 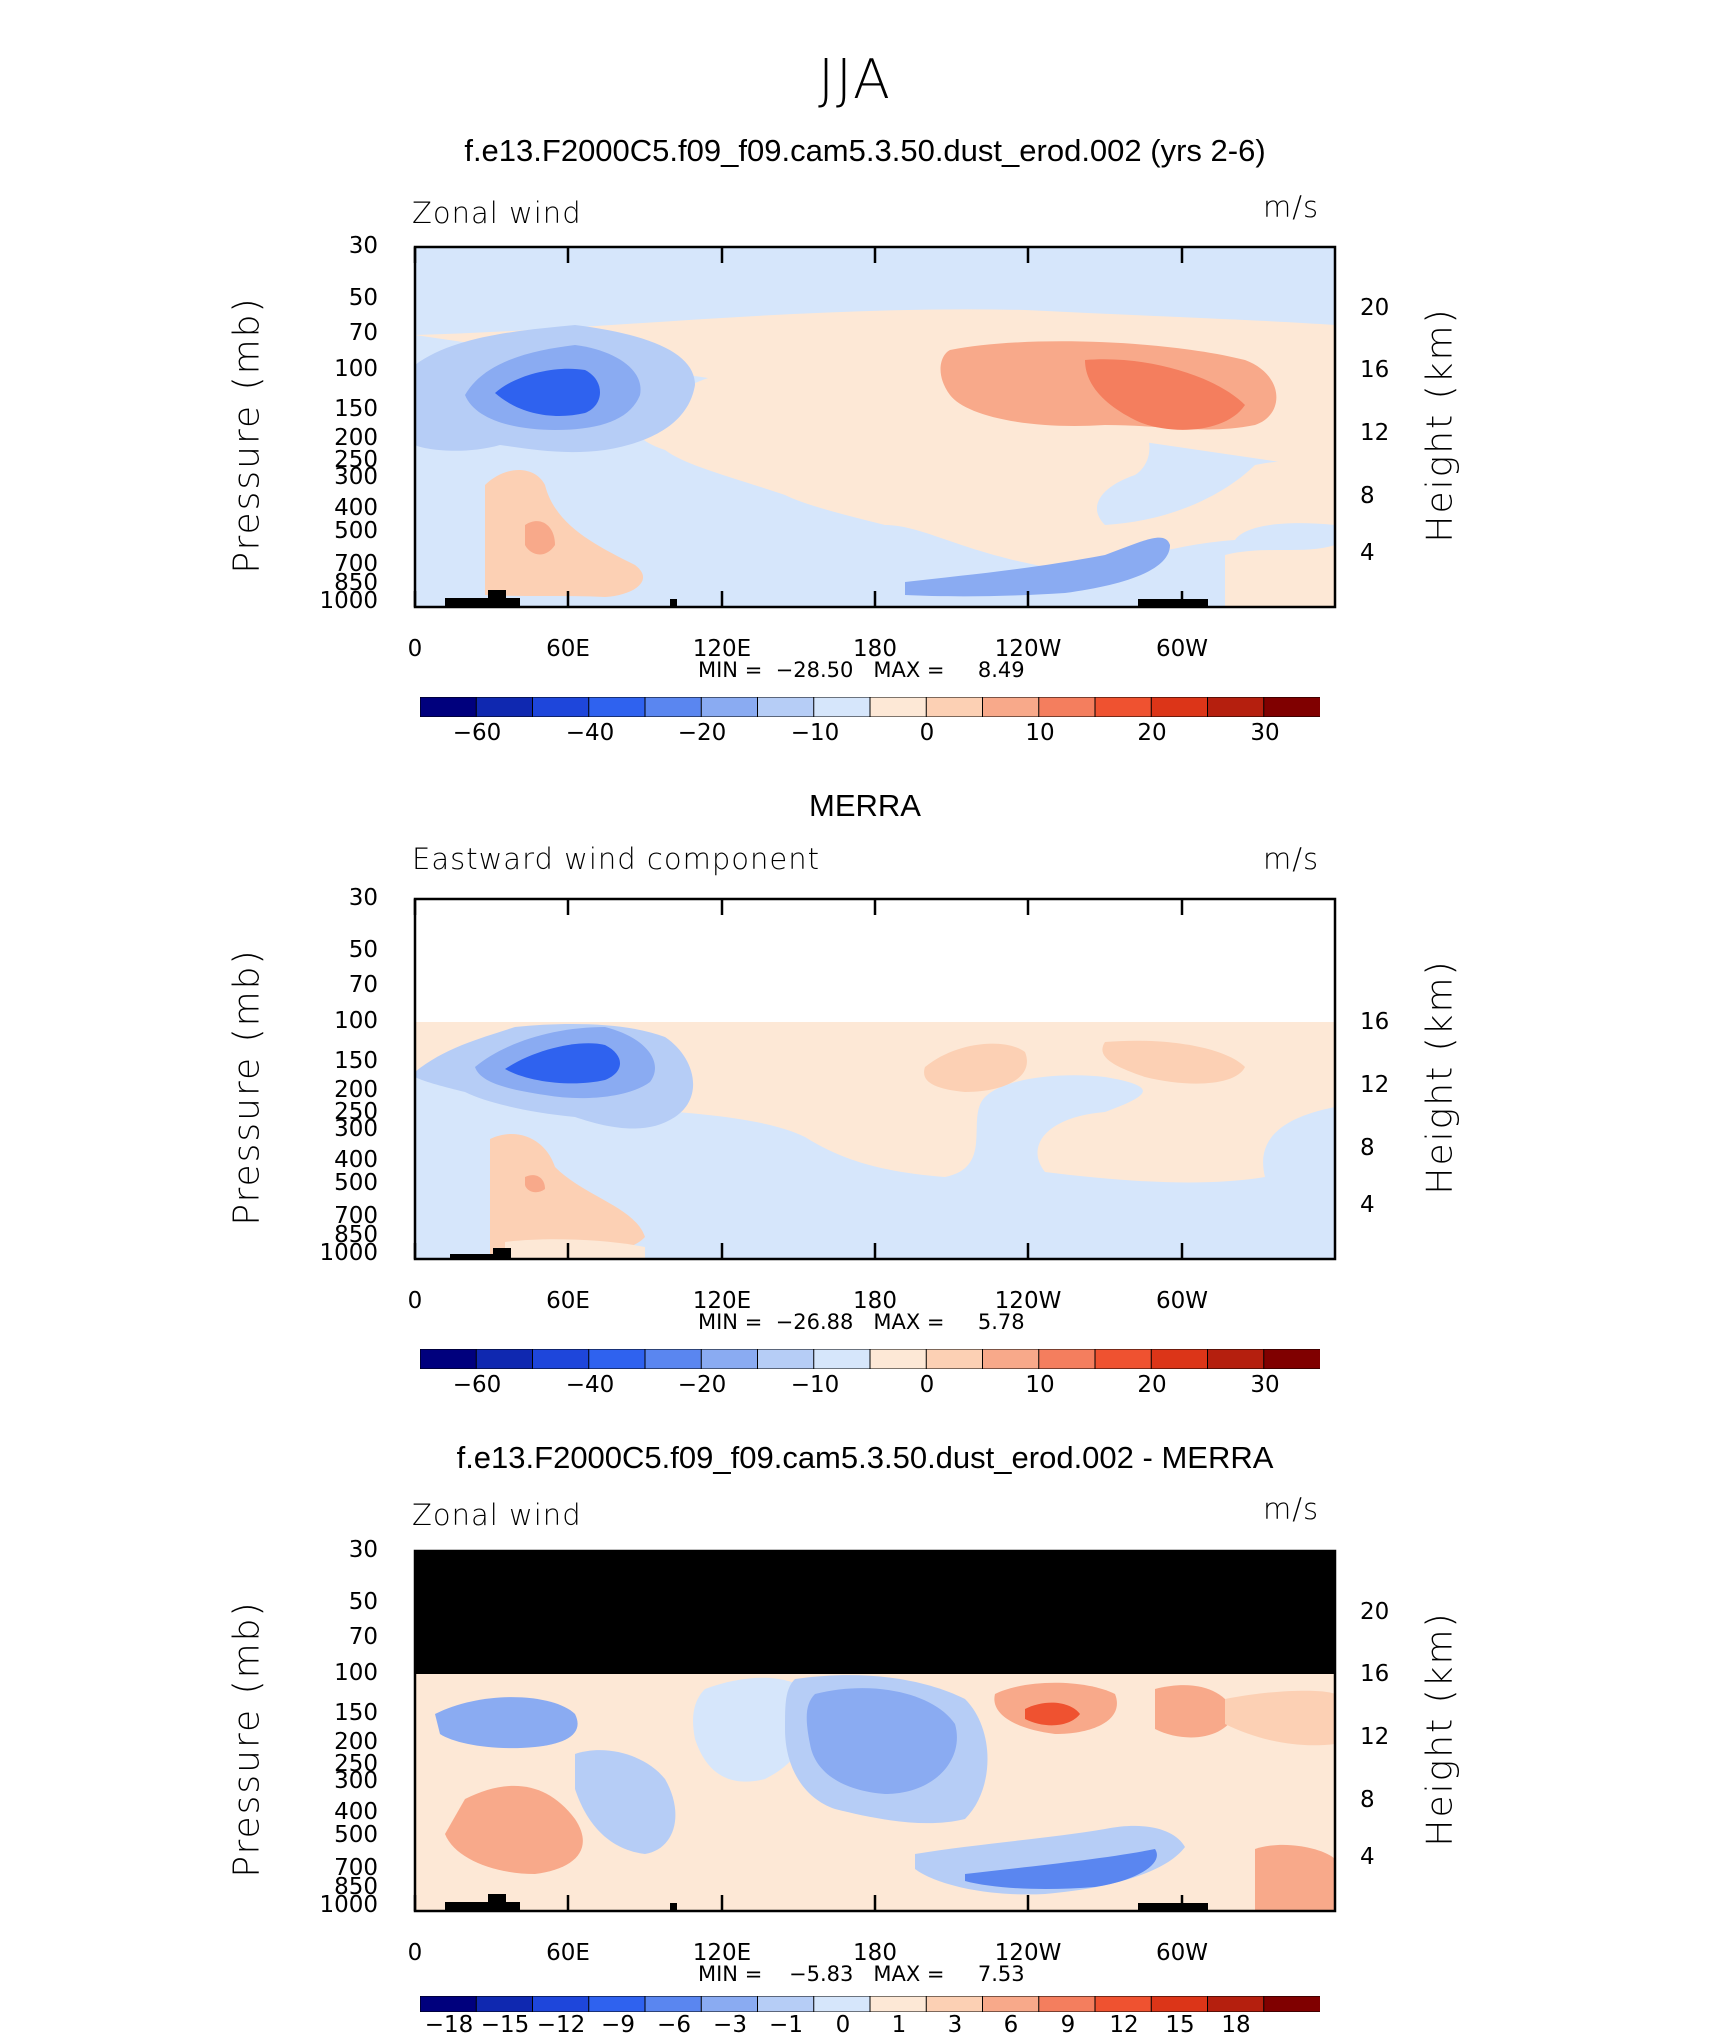 What do you see at coordinates (855, 79) in the screenshot?
I see `figure-title: JJA` at bounding box center [855, 79].